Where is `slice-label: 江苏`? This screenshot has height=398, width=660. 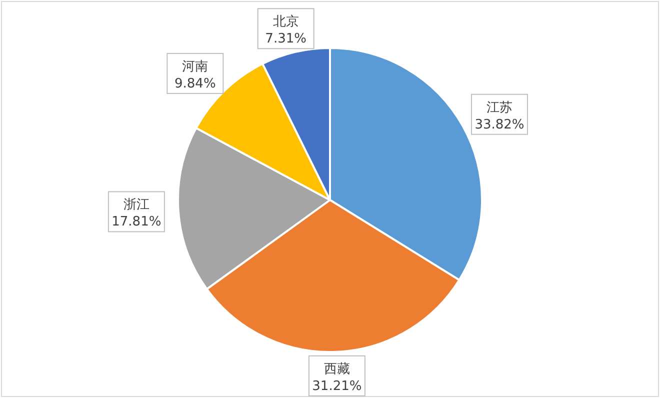
slice-label: 江苏 is located at coordinates (499, 108).